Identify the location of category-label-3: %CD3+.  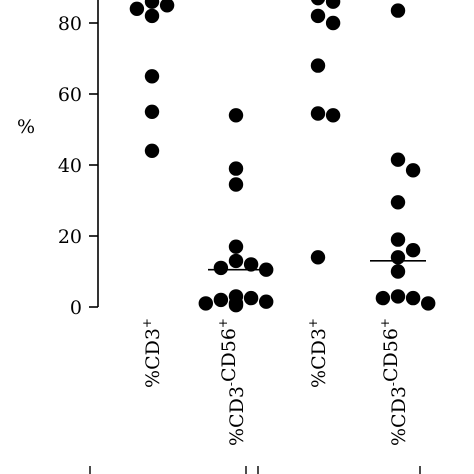
(318, 353).